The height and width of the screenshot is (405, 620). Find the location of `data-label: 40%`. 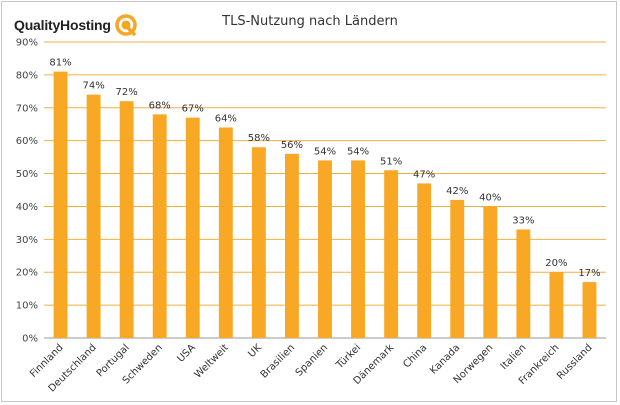

data-label: 40% is located at coordinates (490, 197).